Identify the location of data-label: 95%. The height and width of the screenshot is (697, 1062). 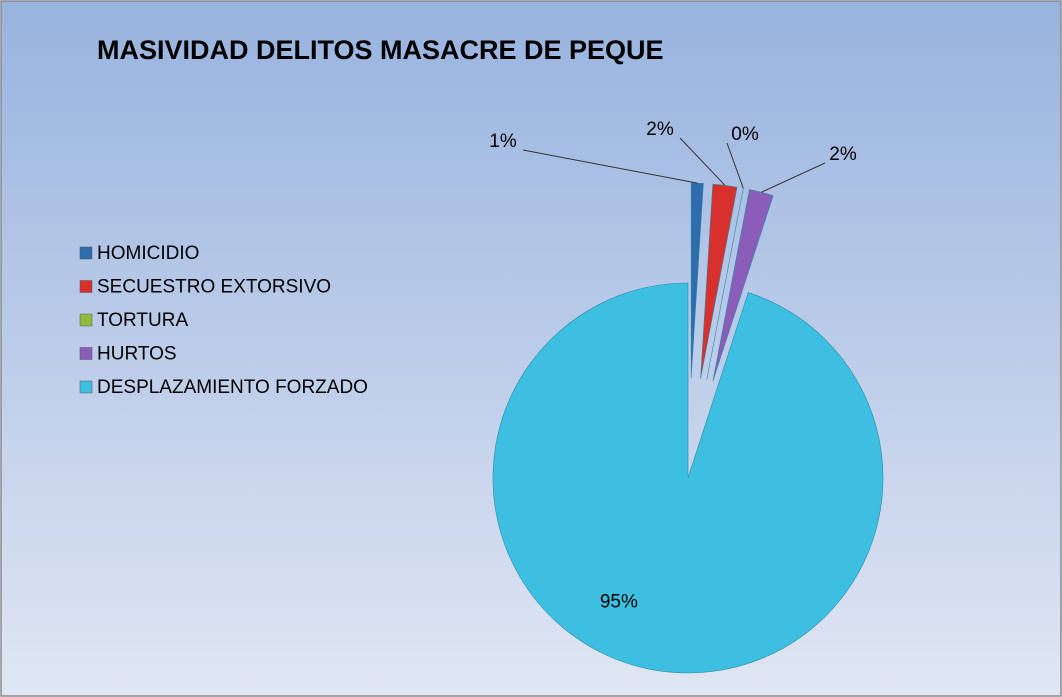
(619, 601).